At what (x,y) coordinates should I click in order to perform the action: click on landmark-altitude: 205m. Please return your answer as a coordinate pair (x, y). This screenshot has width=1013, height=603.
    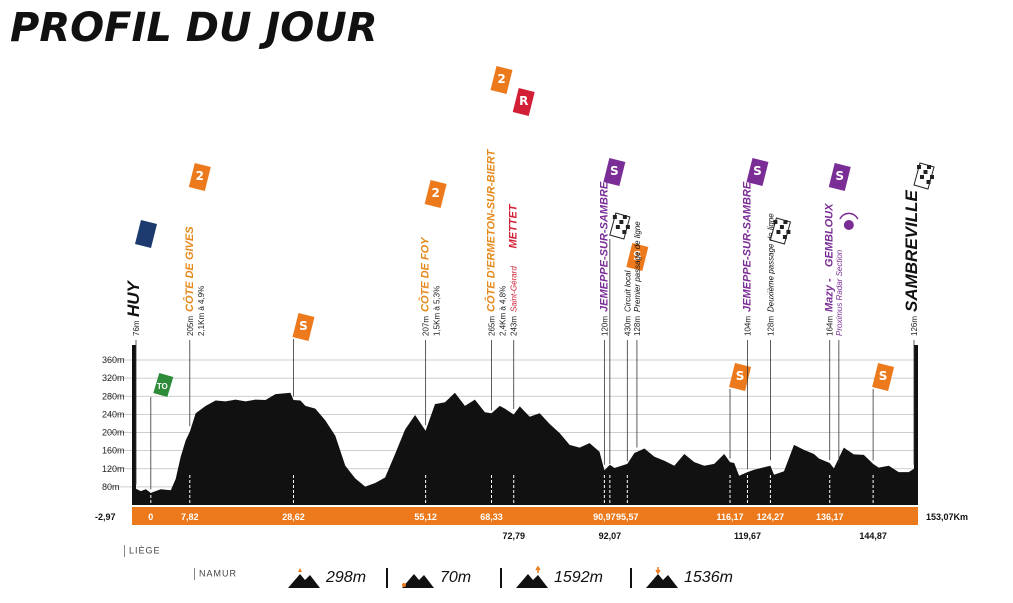
    Looking at the image, I should click on (190, 326).